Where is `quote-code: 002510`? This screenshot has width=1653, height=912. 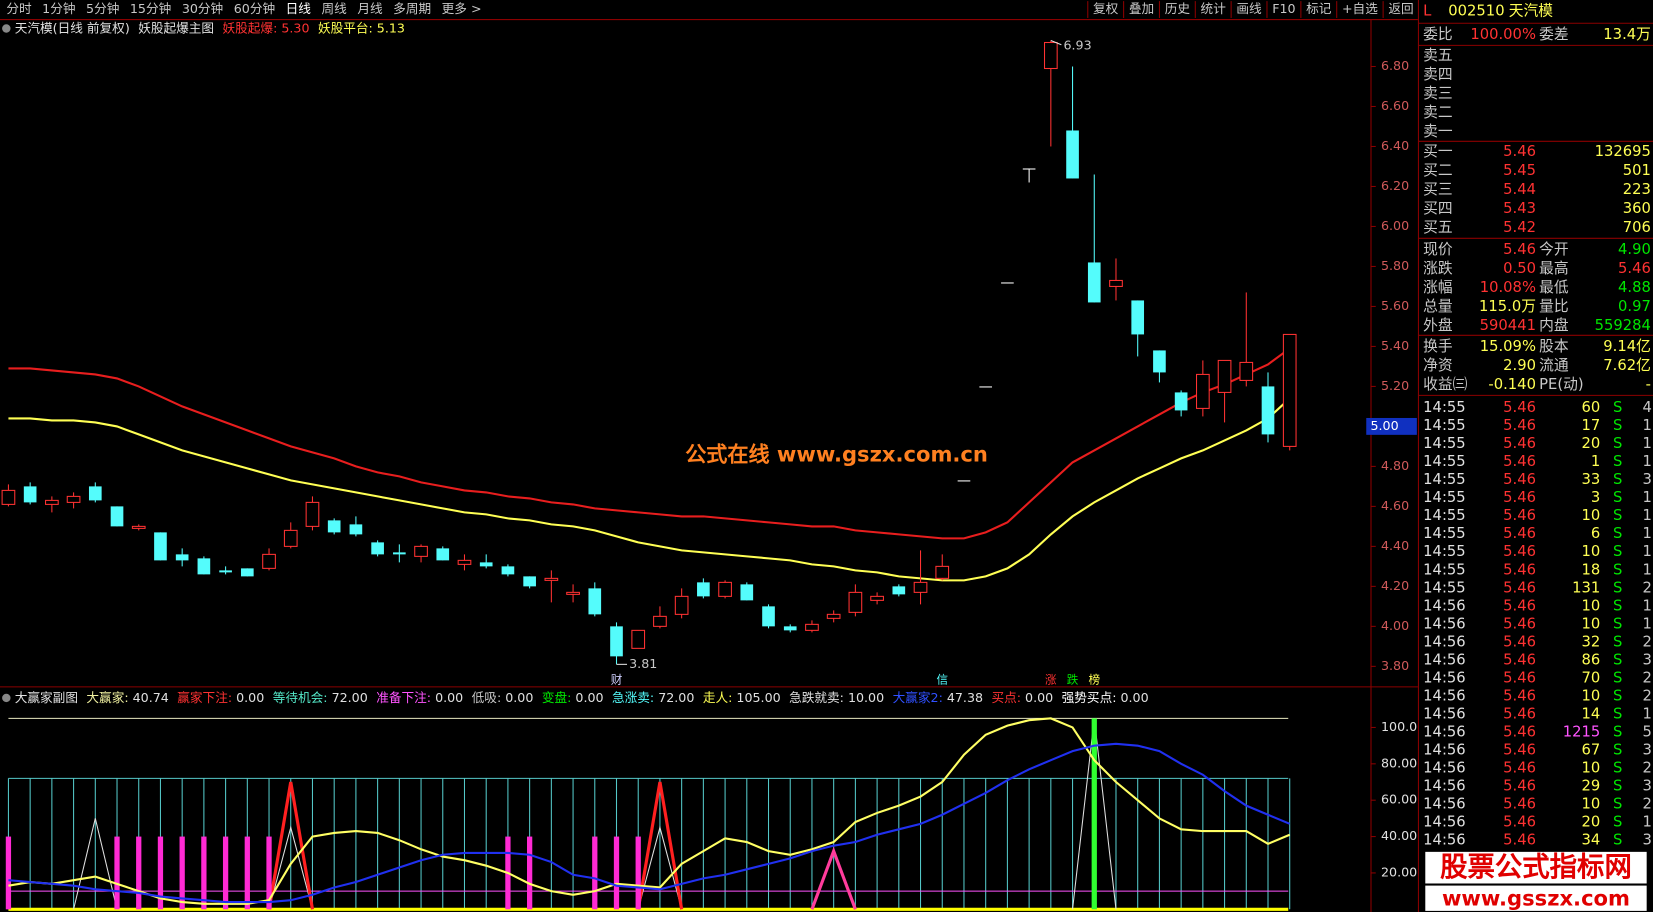 quote-code: 002510 is located at coordinates (1476, 11).